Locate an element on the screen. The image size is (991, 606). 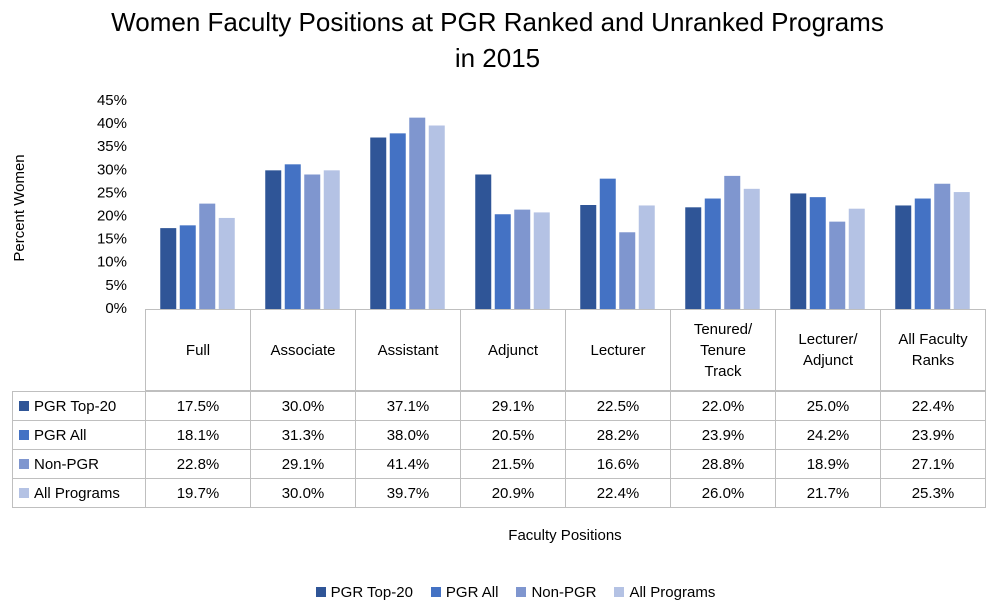
table-legend-entry: Non-PGR is located at coordinates (79, 464).